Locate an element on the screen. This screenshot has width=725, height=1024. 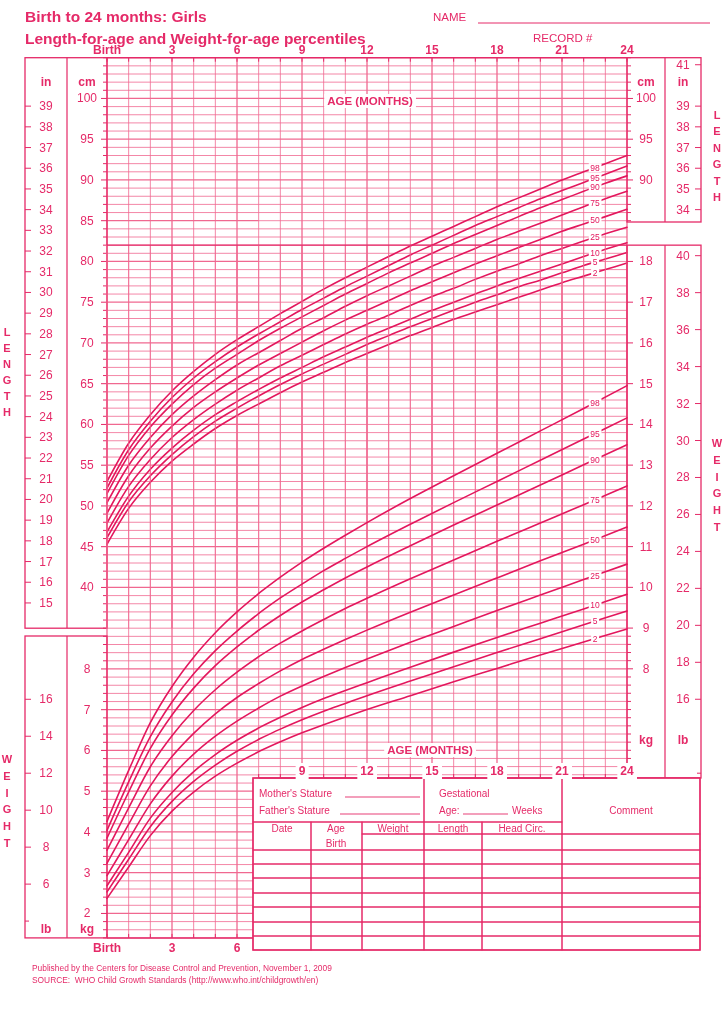
y-tick-label: 12 is located at coordinates (646, 505).